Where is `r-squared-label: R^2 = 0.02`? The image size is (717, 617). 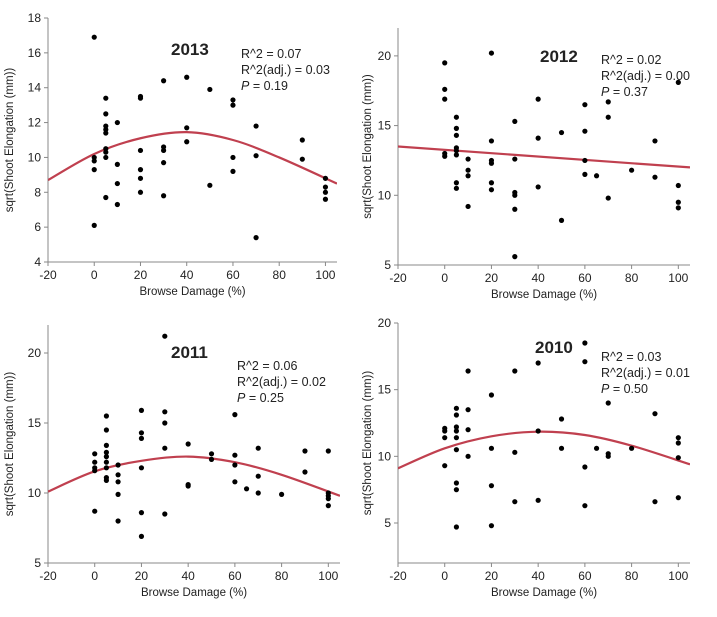 r-squared-label: R^2 = 0.02 is located at coordinates (631, 60).